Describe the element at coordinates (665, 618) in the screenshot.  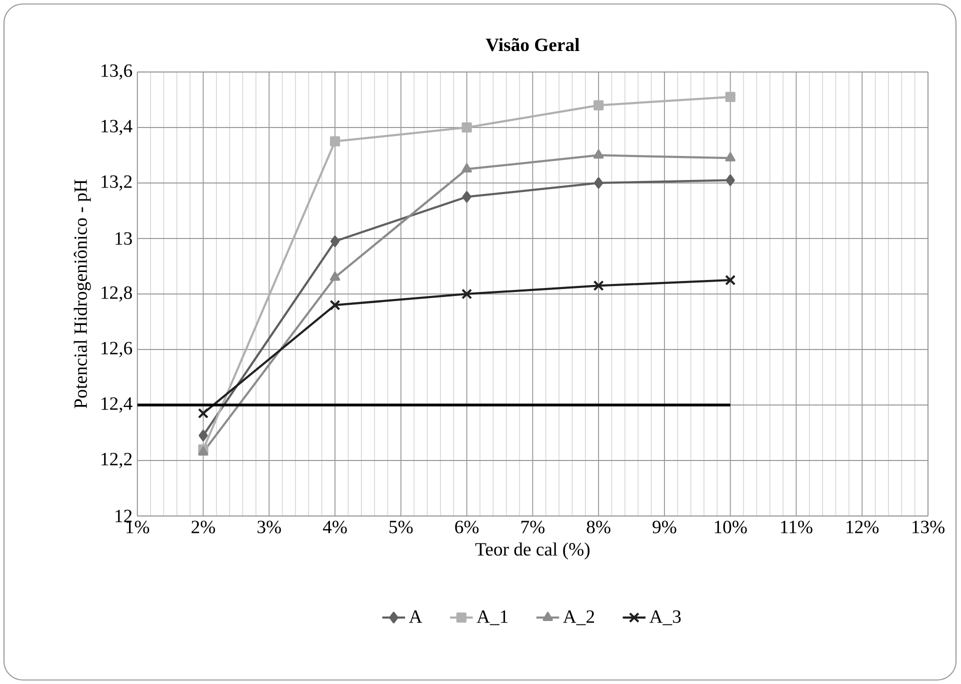
I see `legend-label: A_3` at that location.